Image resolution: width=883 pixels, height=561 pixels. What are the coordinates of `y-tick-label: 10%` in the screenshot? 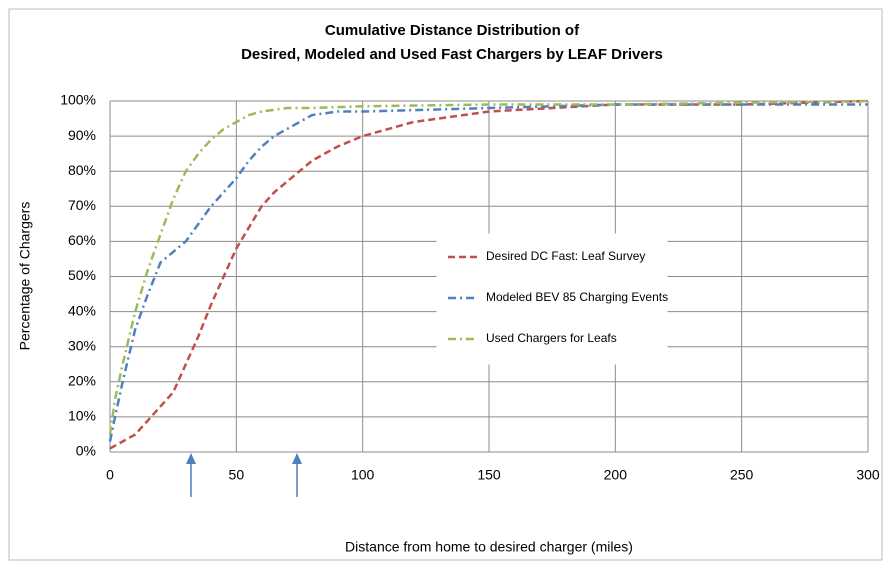 It's located at (82, 416).